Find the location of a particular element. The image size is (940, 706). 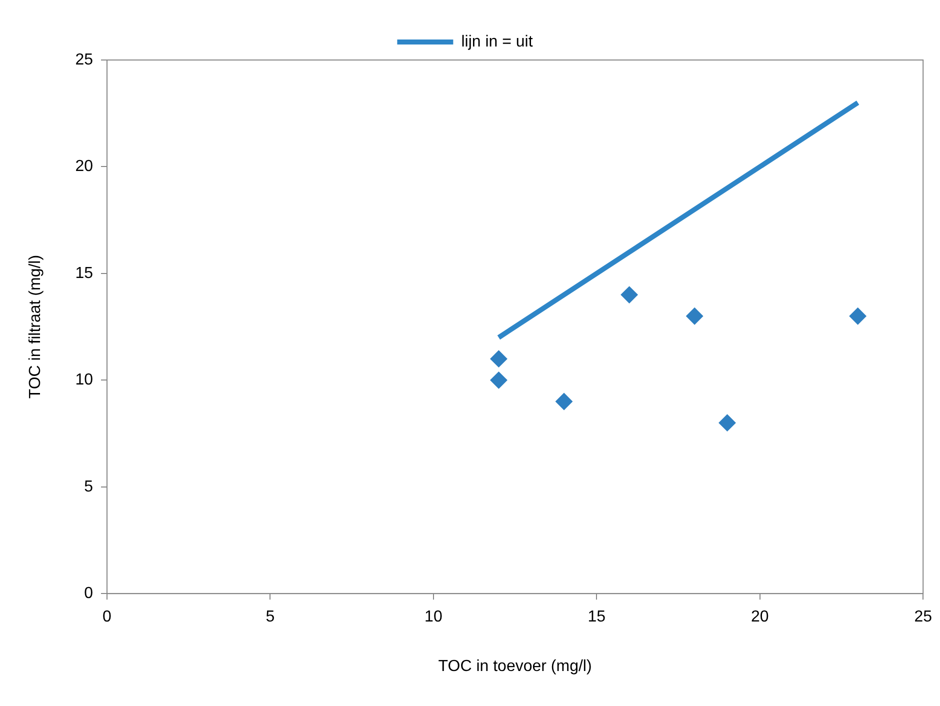

x-tick-label: 25 is located at coordinates (923, 617).